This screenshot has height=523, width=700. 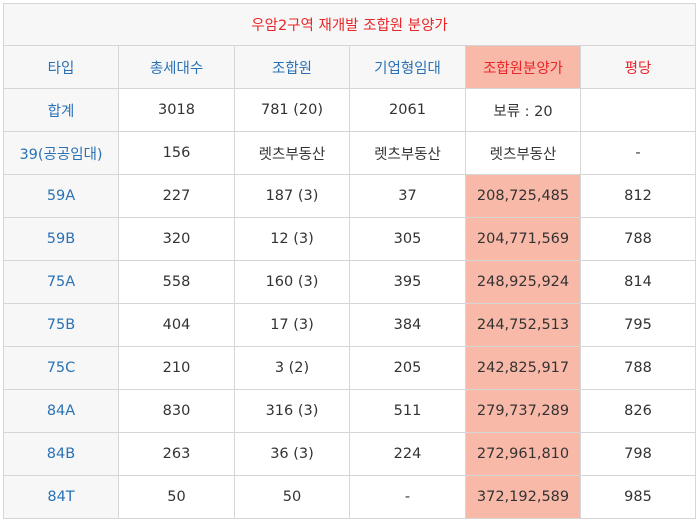 I want to click on cell-member-price: 248,925,924, so click(x=523, y=282).